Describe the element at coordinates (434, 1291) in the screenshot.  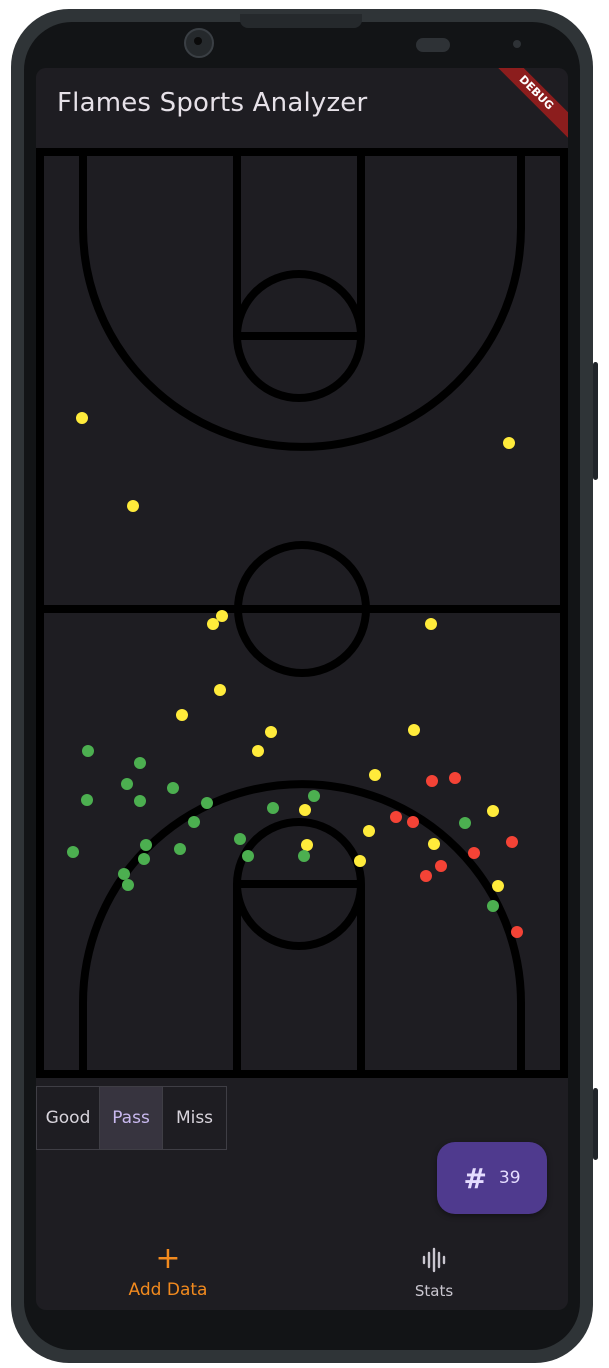
I see `nav-stats-label: Stats` at that location.